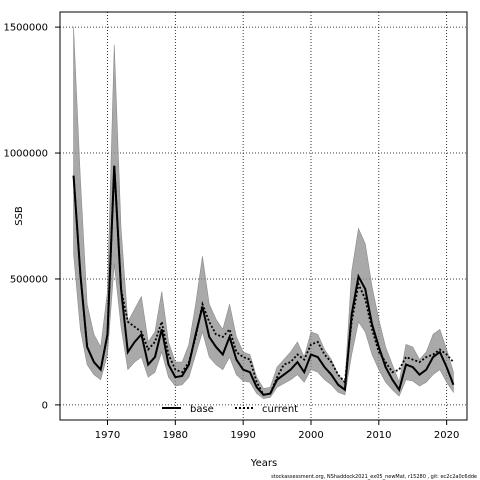  Describe the element at coordinates (29, 279) in the screenshot. I see `y-tick-label-500000: 500000` at that location.